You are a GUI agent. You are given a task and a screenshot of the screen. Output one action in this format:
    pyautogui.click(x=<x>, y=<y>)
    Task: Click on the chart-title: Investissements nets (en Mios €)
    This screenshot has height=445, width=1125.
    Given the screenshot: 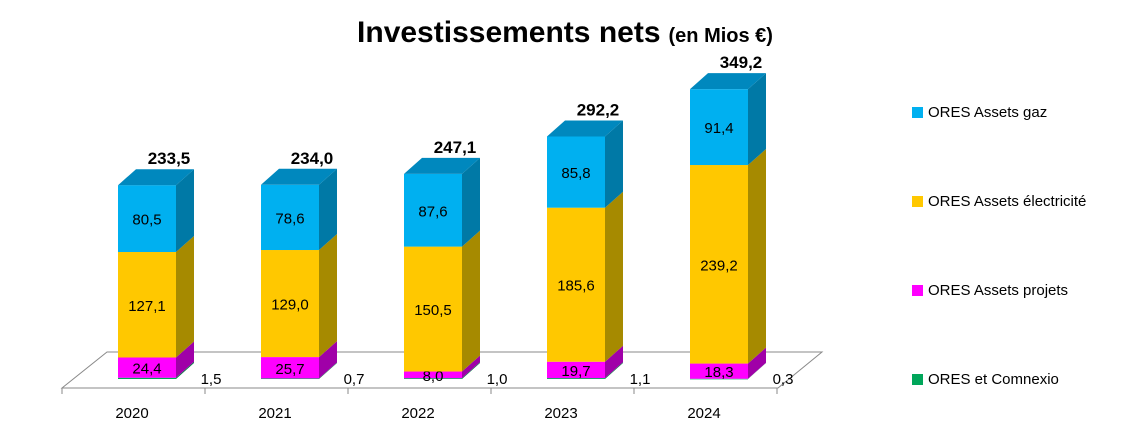 What is the action you would take?
    pyautogui.click(x=565, y=32)
    